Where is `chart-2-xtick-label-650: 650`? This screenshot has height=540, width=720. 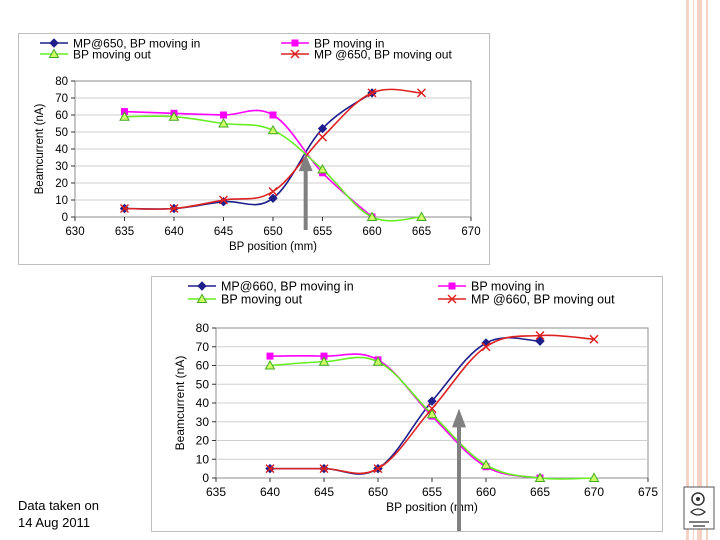 chart-2-xtick-label-650: 650 is located at coordinates (378, 492).